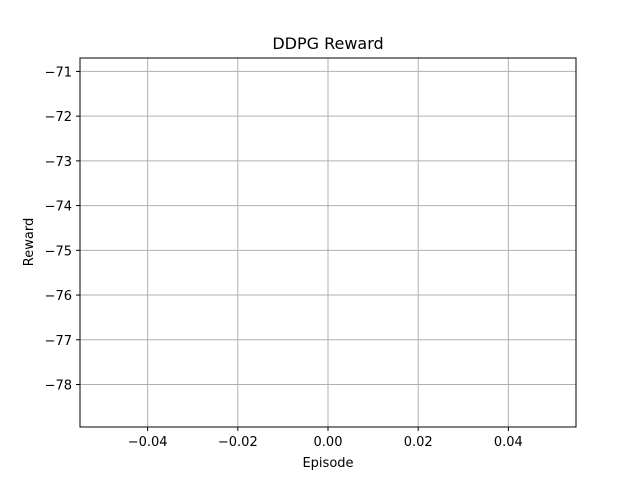 The width and height of the screenshot is (640, 484). What do you see at coordinates (62, 229) in the screenshot?
I see `y-axis-ticks: −71 −72 −73 −74 −75 −76 −77 −78` at bounding box center [62, 229].